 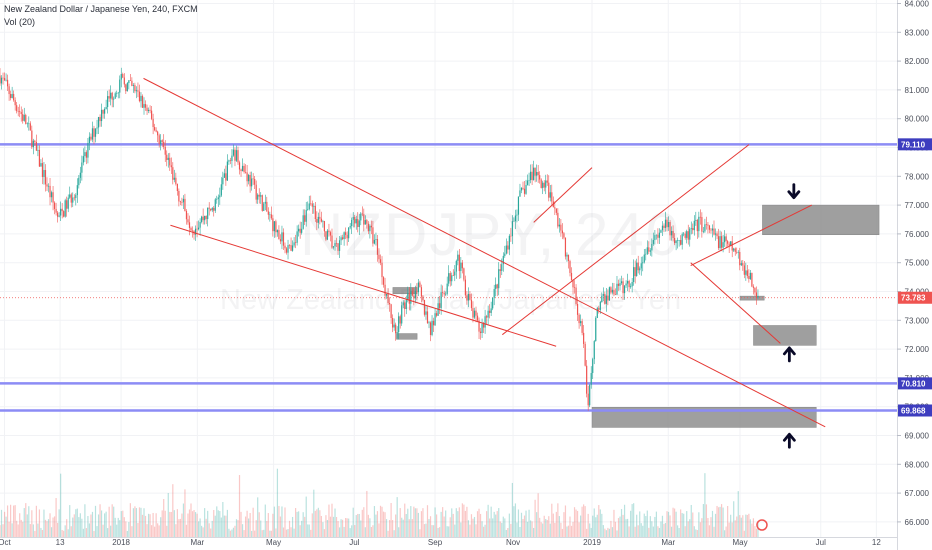 I want to click on price-axis-bg, so click(x=914, y=275).